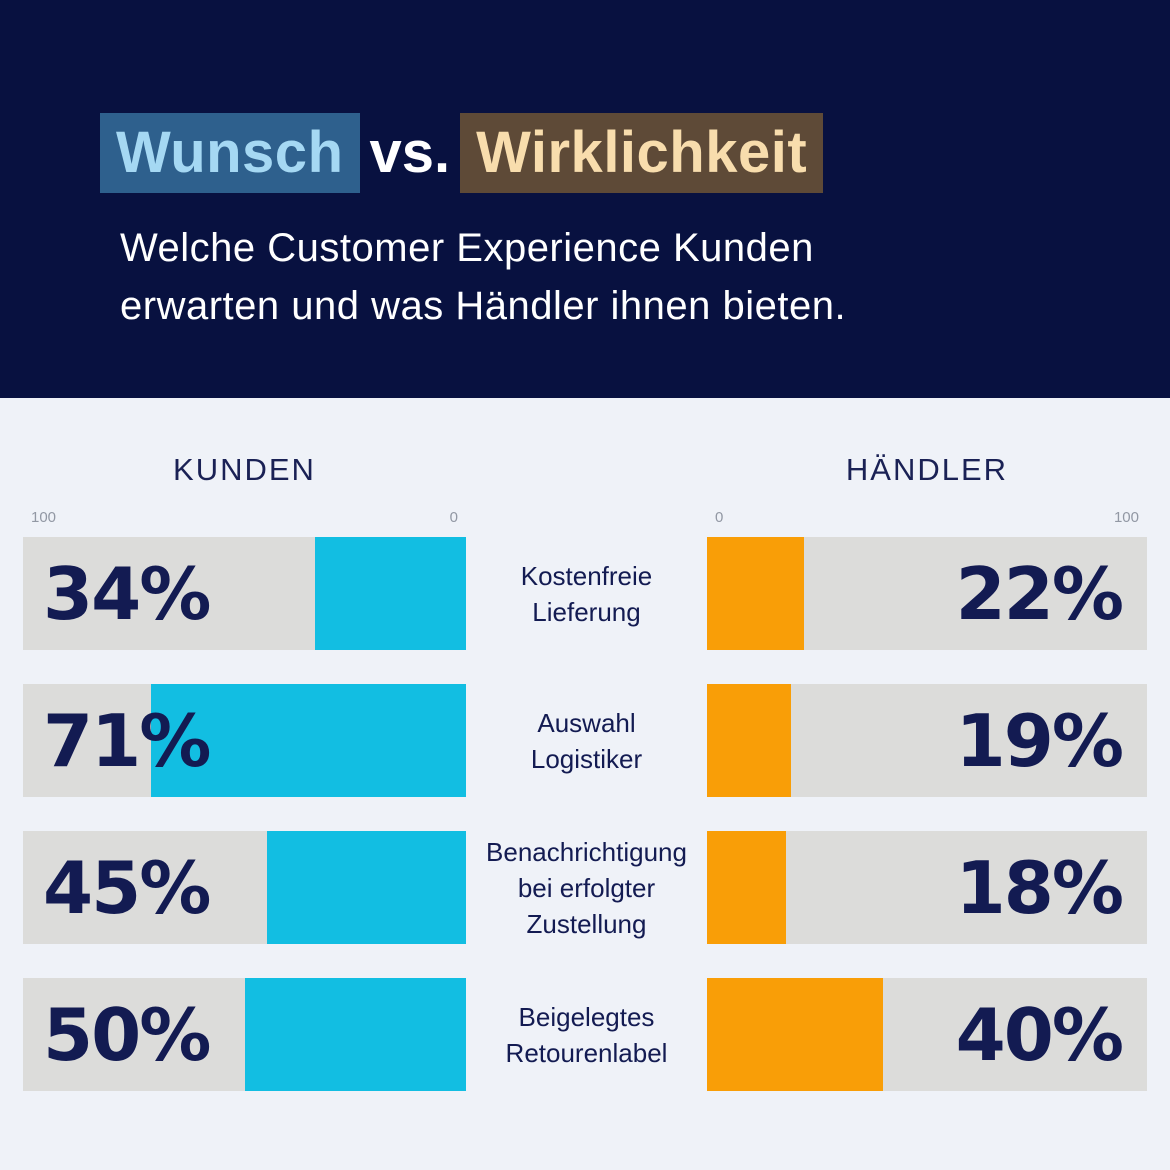  Describe the element at coordinates (244, 469) in the screenshot. I see `kunden-heading: KUNDEN` at that location.